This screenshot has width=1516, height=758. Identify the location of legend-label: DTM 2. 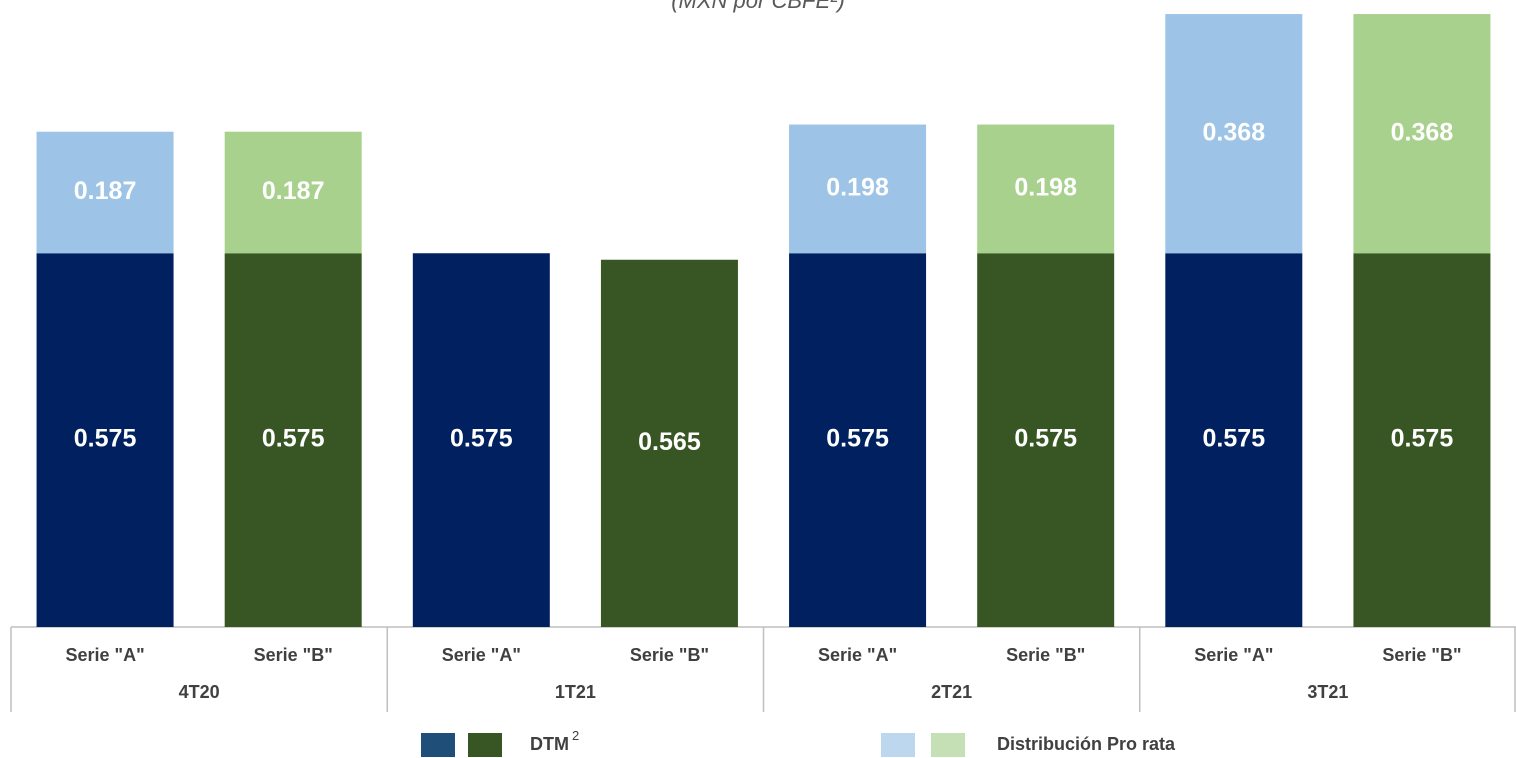
(554, 740).